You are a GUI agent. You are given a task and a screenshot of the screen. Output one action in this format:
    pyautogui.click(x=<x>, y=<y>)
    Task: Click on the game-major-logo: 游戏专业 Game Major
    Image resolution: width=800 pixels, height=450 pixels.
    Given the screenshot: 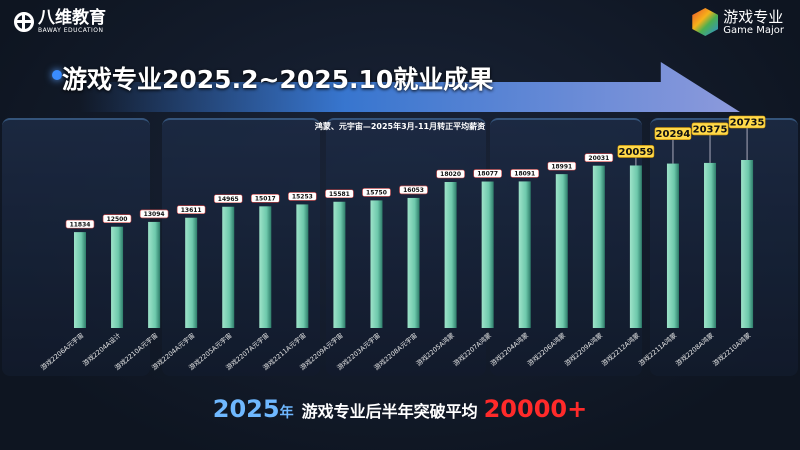 What is the action you would take?
    pyautogui.click(x=738, y=22)
    